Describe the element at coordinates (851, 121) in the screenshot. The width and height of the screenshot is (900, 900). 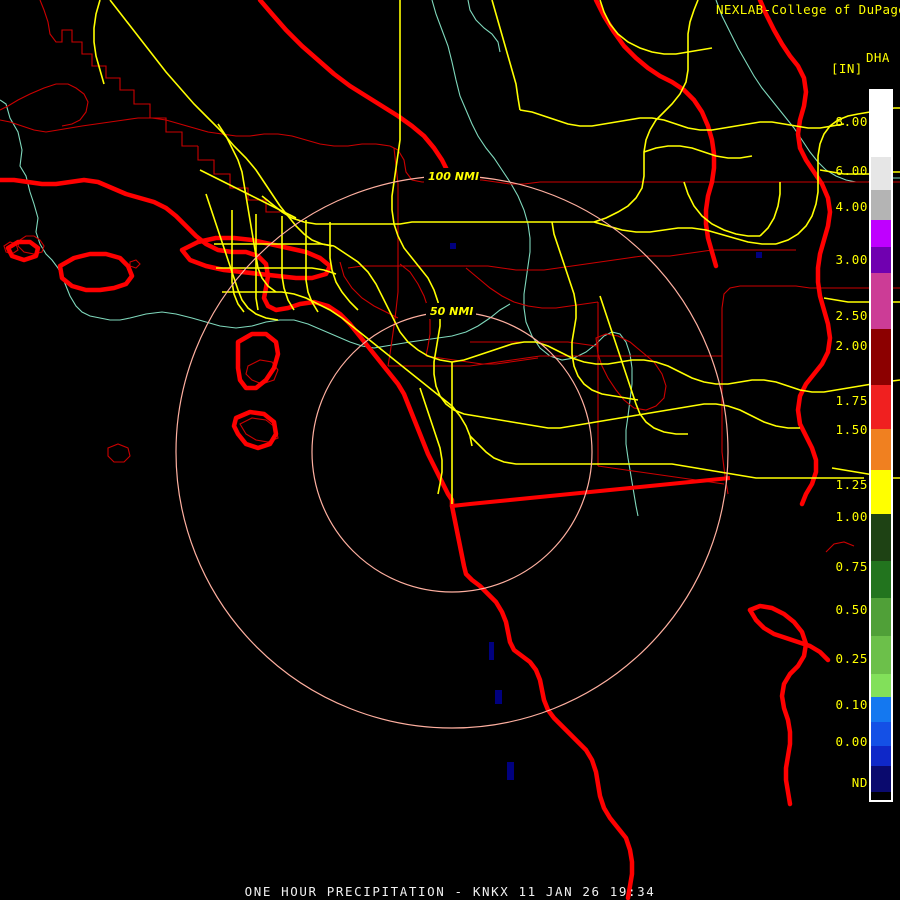
I see `colorbar-tick: 8.00` at that location.